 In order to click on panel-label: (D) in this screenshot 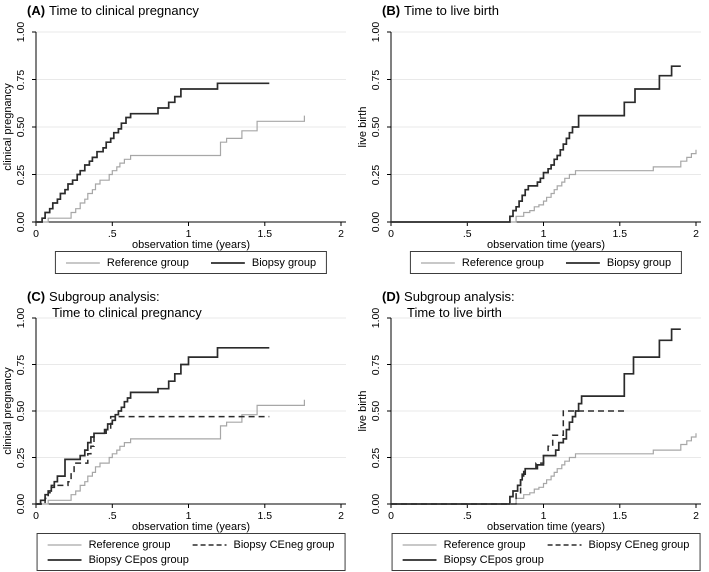, I will do `click(391, 296)`.